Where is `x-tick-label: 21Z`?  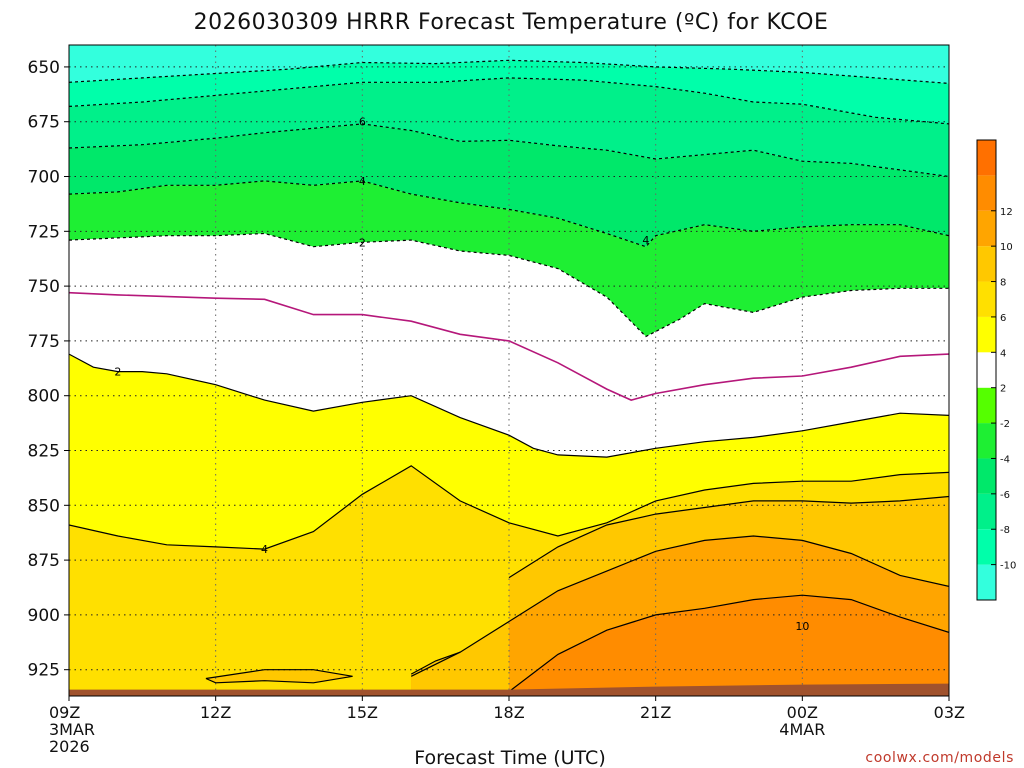
x-tick-label: 21Z is located at coordinates (655, 712).